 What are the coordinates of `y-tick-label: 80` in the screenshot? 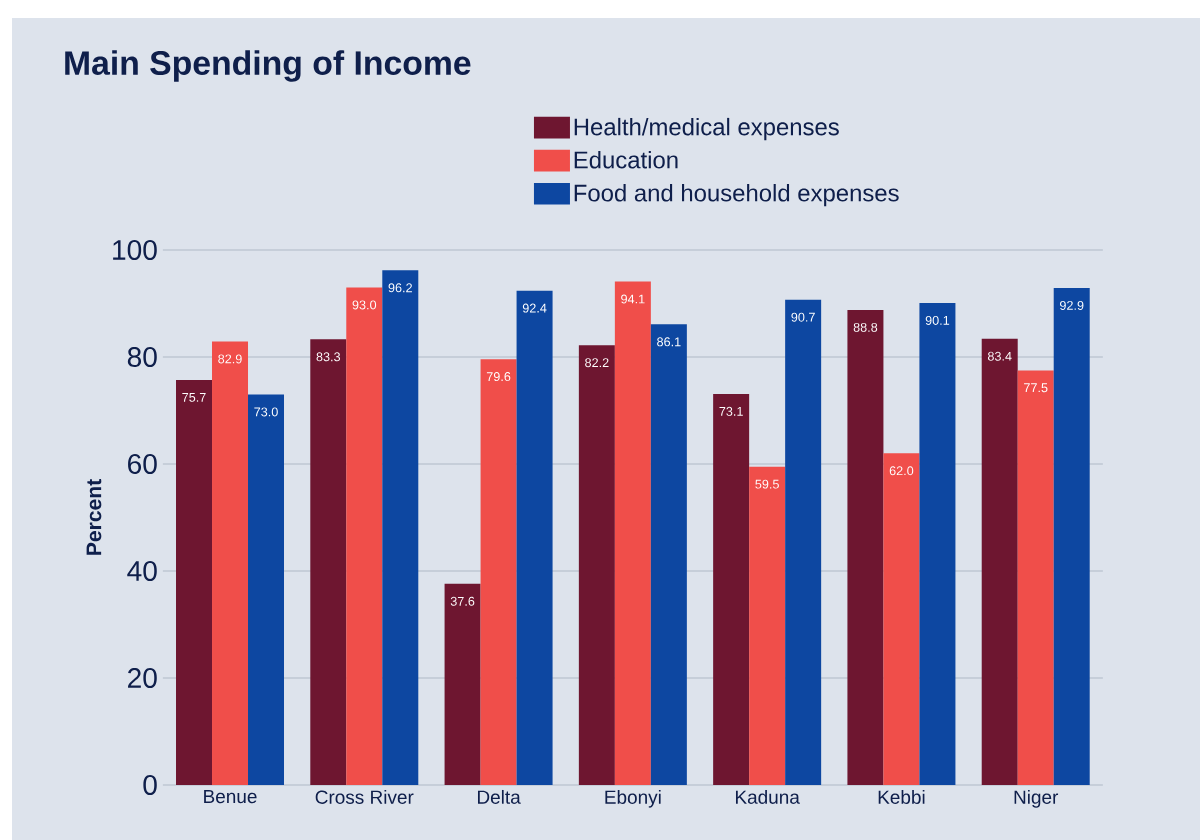 It's located at (142, 357).